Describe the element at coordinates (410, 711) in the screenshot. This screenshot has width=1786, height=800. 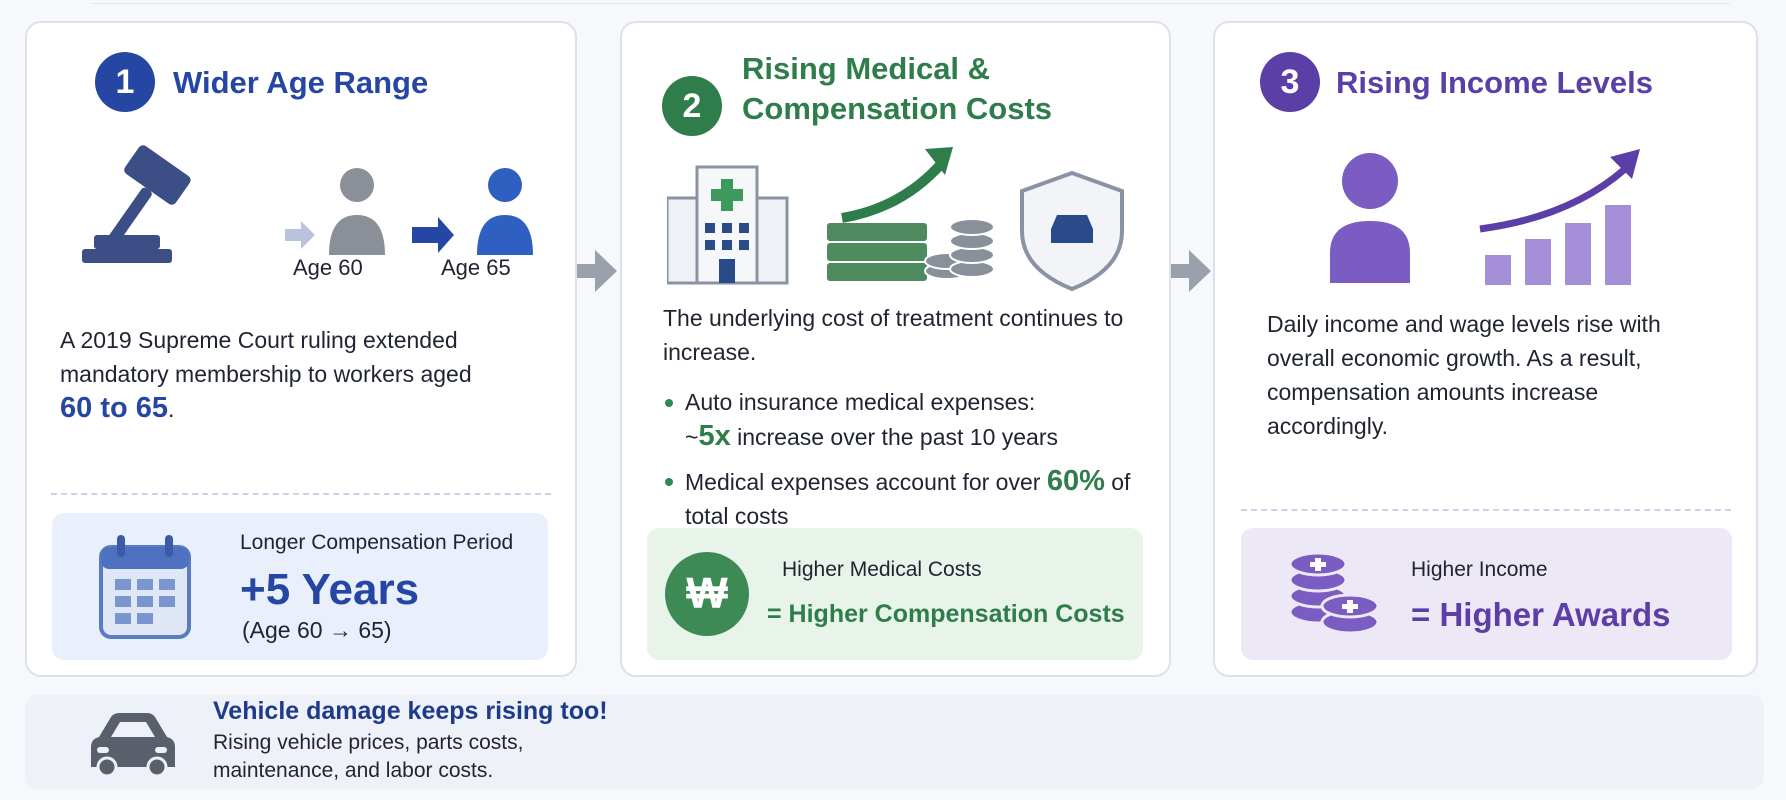
I see `banner-title: Vehicle damage keeps rising too!` at that location.